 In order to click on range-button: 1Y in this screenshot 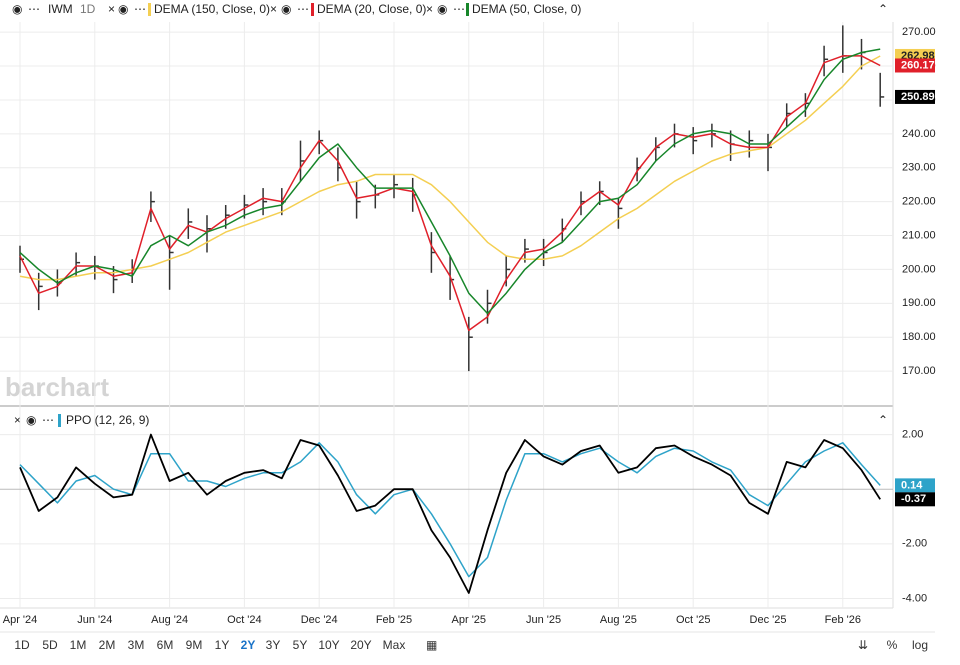, I will do `click(222, 645)`.